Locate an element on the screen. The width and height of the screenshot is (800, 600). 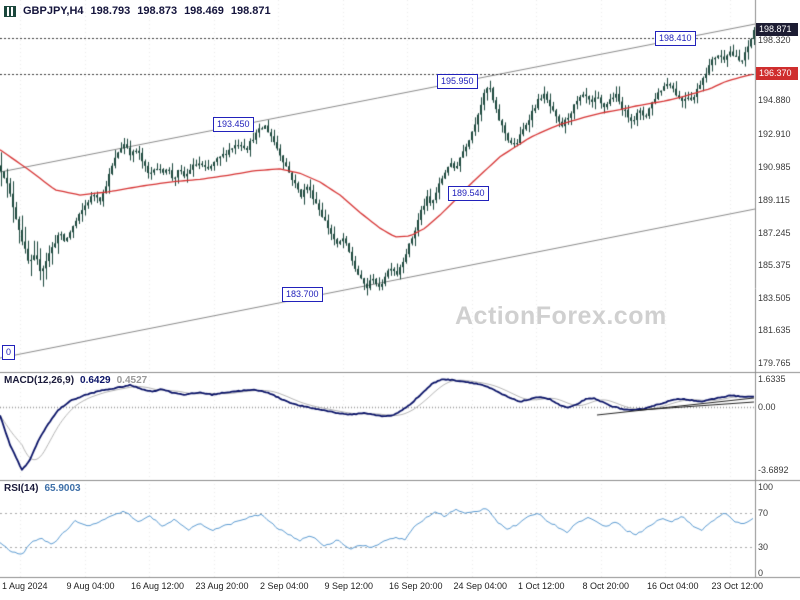
macd-name: MACD(12,26,9) is located at coordinates (39, 380).